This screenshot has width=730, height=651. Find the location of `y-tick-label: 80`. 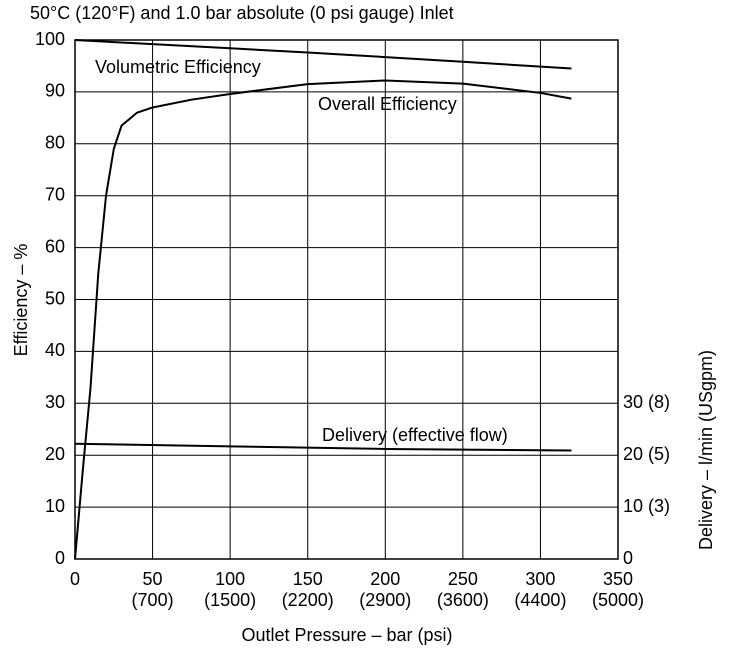

y-tick-label: 80 is located at coordinates (55, 143).